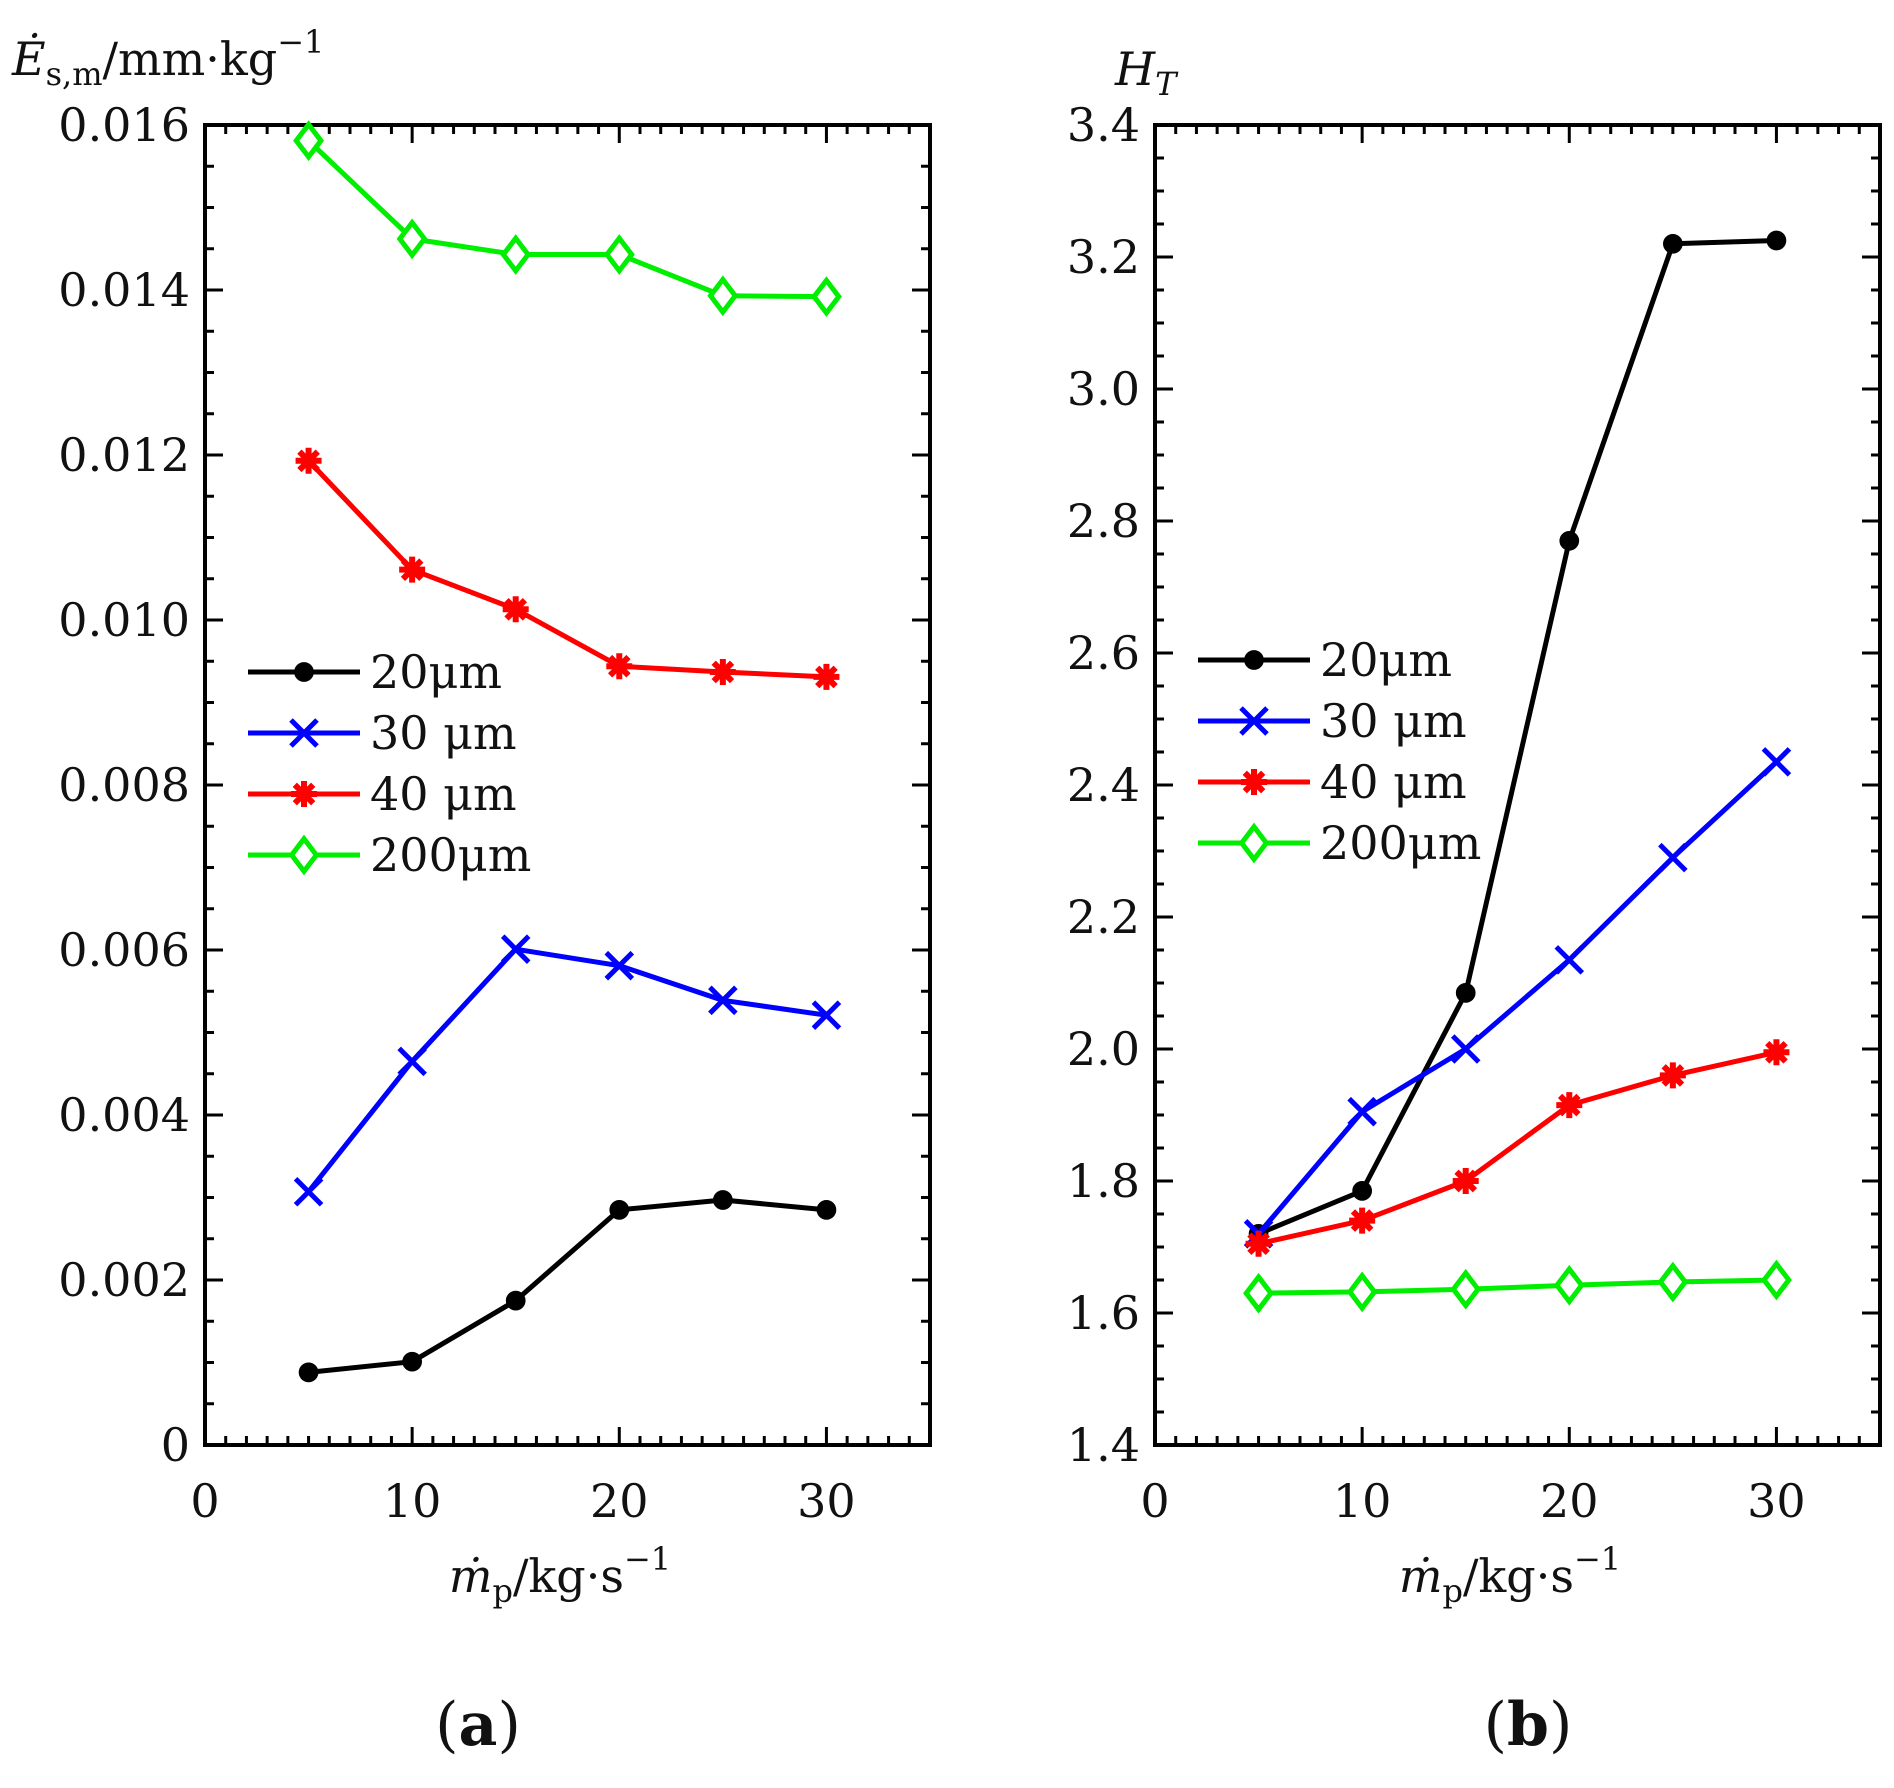 The height and width of the screenshot is (1788, 1894). What do you see at coordinates (1103, 785) in the screenshot?
I see `y-tick-label: 2.4` at bounding box center [1103, 785].